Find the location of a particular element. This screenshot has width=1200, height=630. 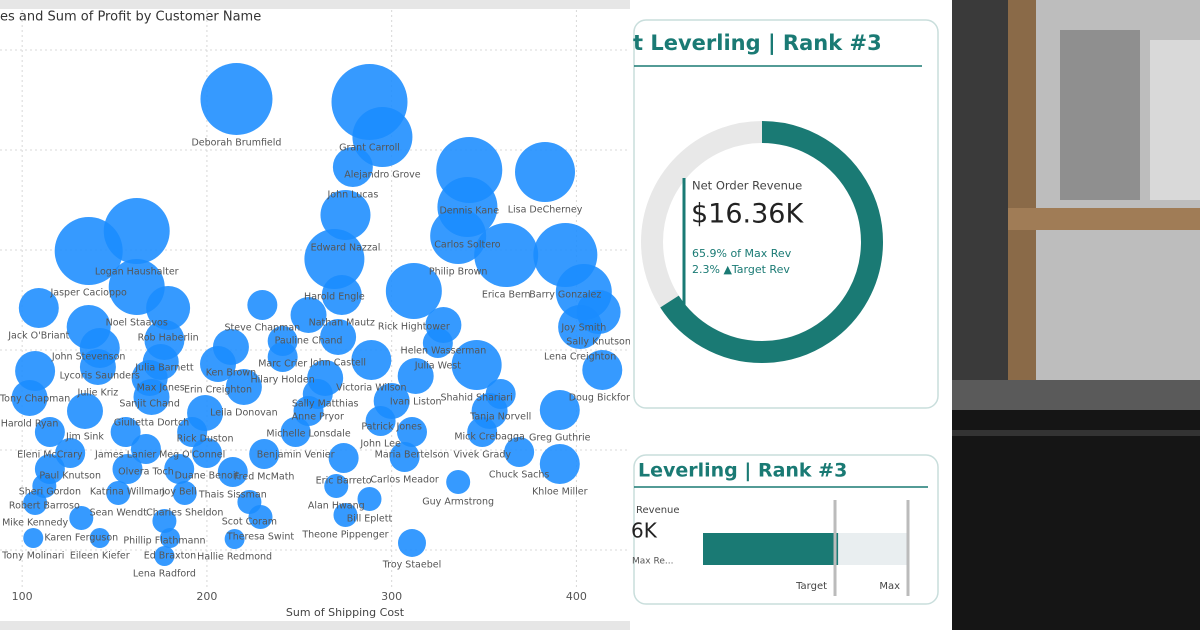

bubble-label: Robert Barroso is located at coordinates (44, 506).